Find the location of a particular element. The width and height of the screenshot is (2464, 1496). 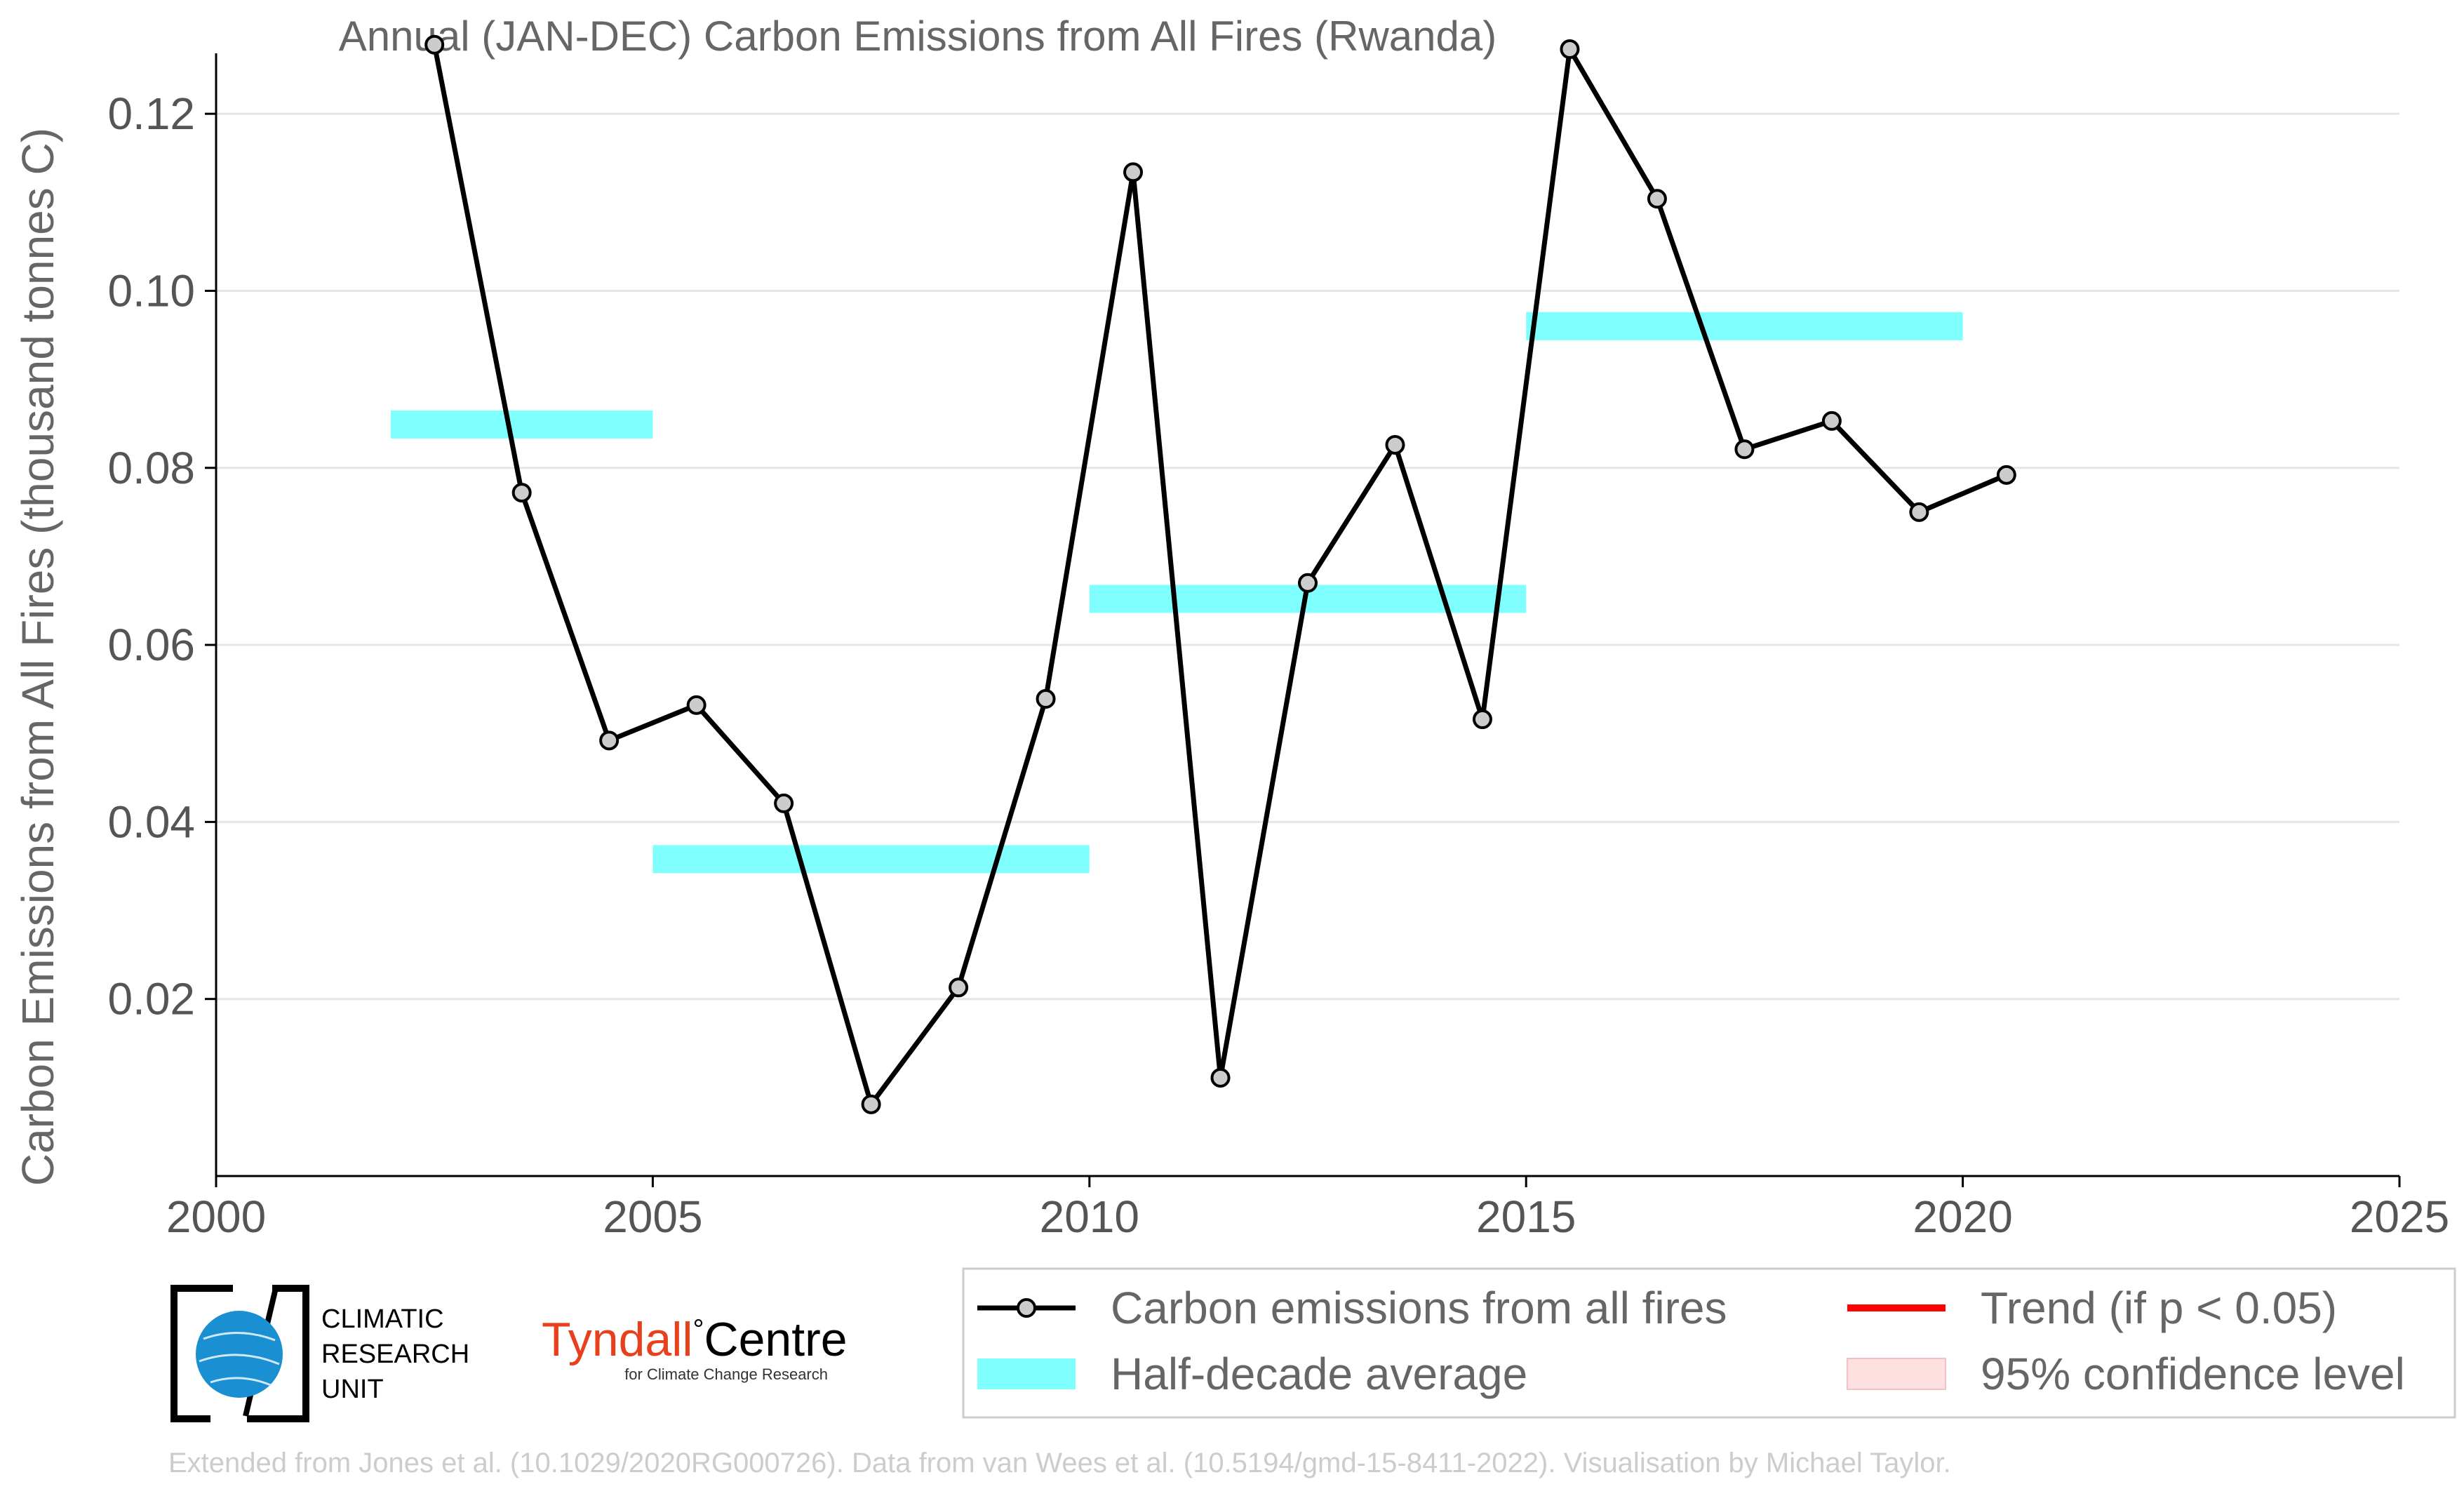

cru-line-1: CLIMATIC is located at coordinates (382, 1319).